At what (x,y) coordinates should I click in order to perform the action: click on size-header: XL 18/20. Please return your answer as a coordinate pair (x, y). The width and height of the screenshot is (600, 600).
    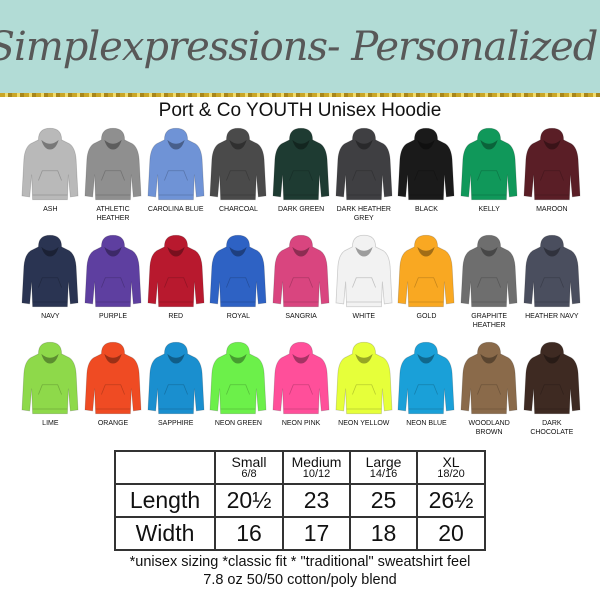
    Looking at the image, I should click on (451, 467).